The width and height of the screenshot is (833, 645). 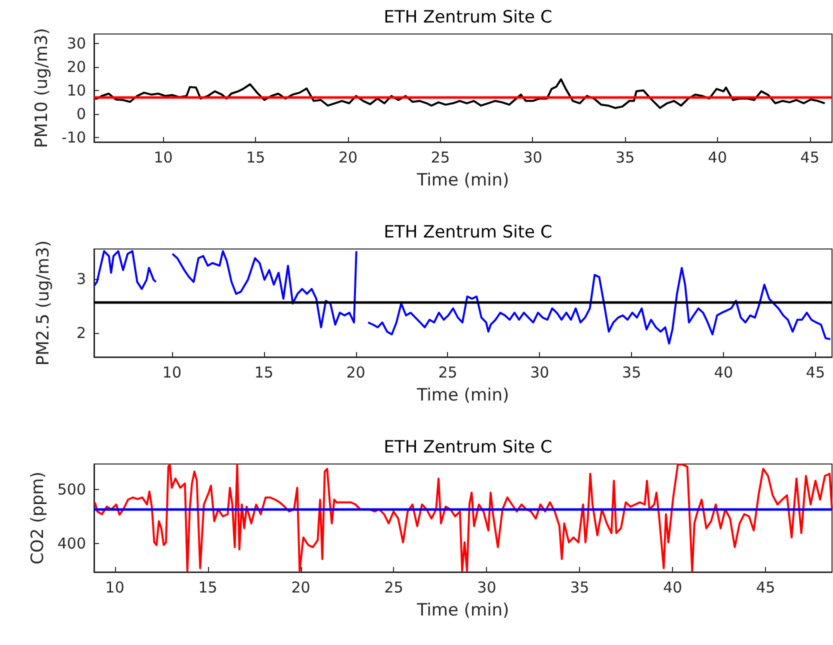 What do you see at coordinates (76, 67) in the screenshot?
I see `y-tick-label: 20` at bounding box center [76, 67].